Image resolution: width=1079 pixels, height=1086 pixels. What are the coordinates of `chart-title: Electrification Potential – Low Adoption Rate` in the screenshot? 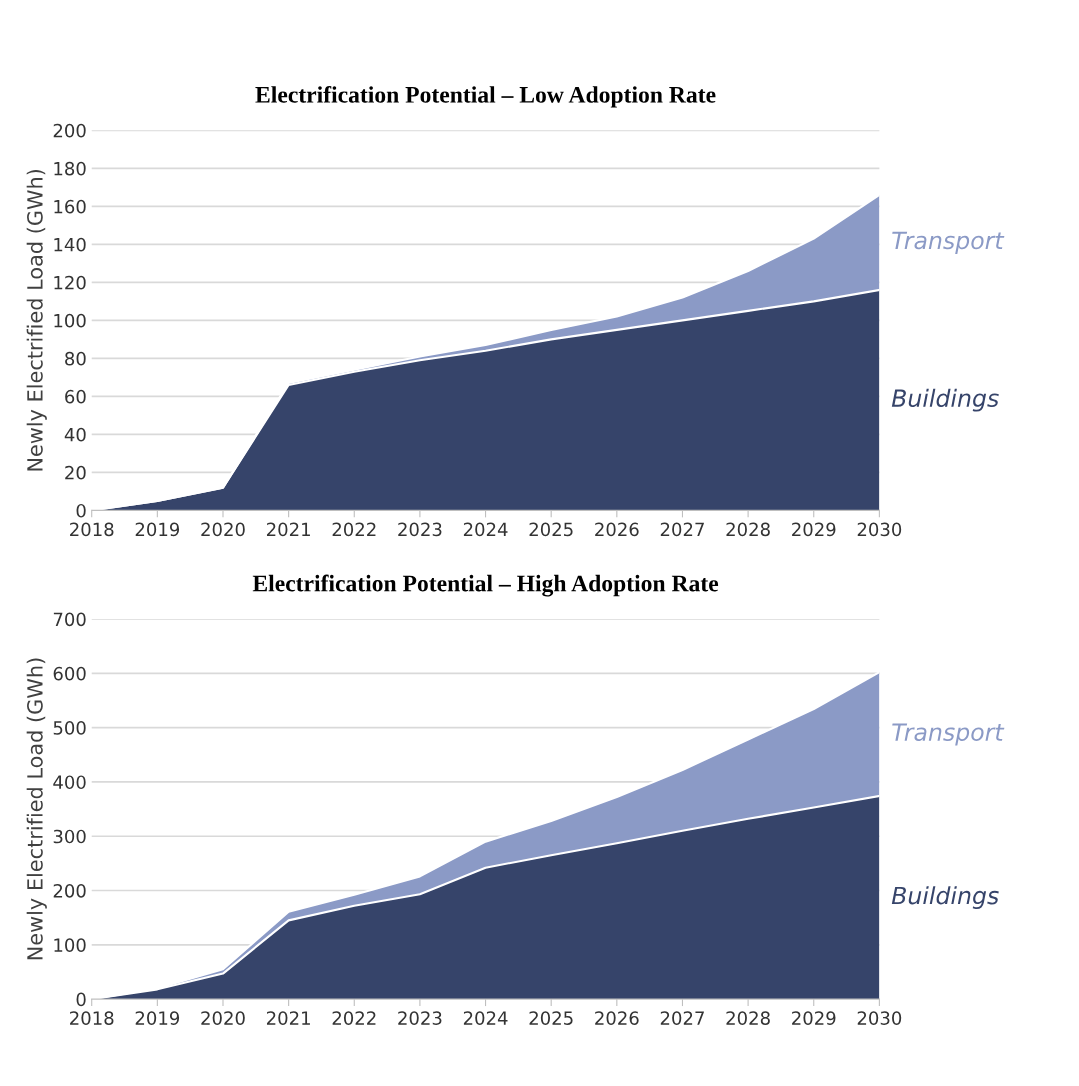 It's located at (485, 96).